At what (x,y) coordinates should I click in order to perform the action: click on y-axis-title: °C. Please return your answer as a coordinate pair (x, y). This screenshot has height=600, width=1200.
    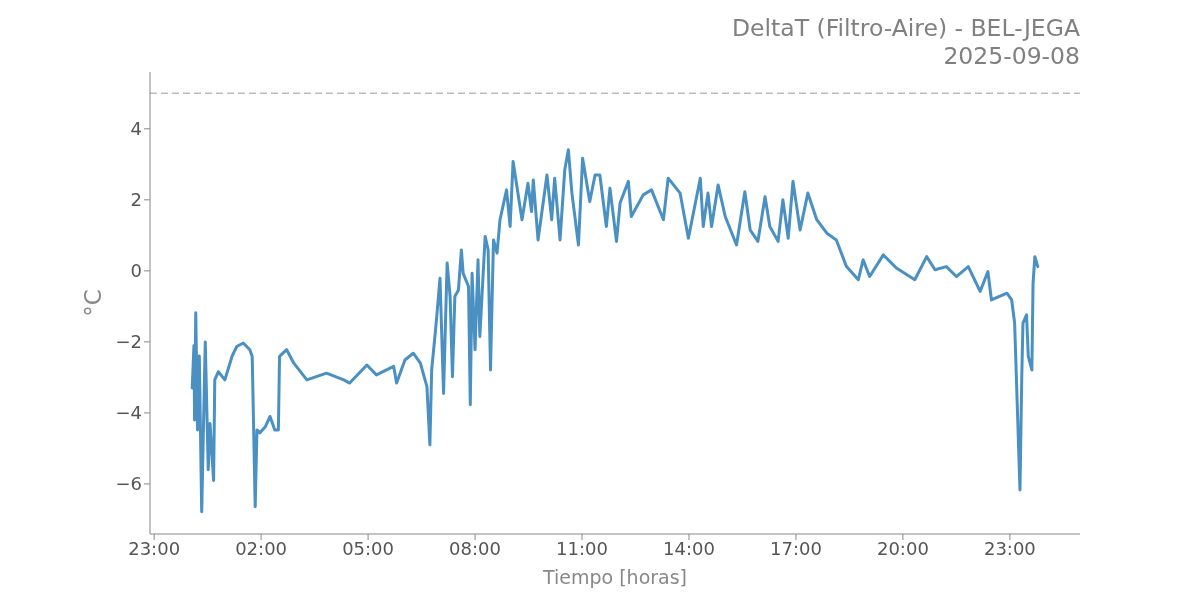
    Looking at the image, I should click on (93, 303).